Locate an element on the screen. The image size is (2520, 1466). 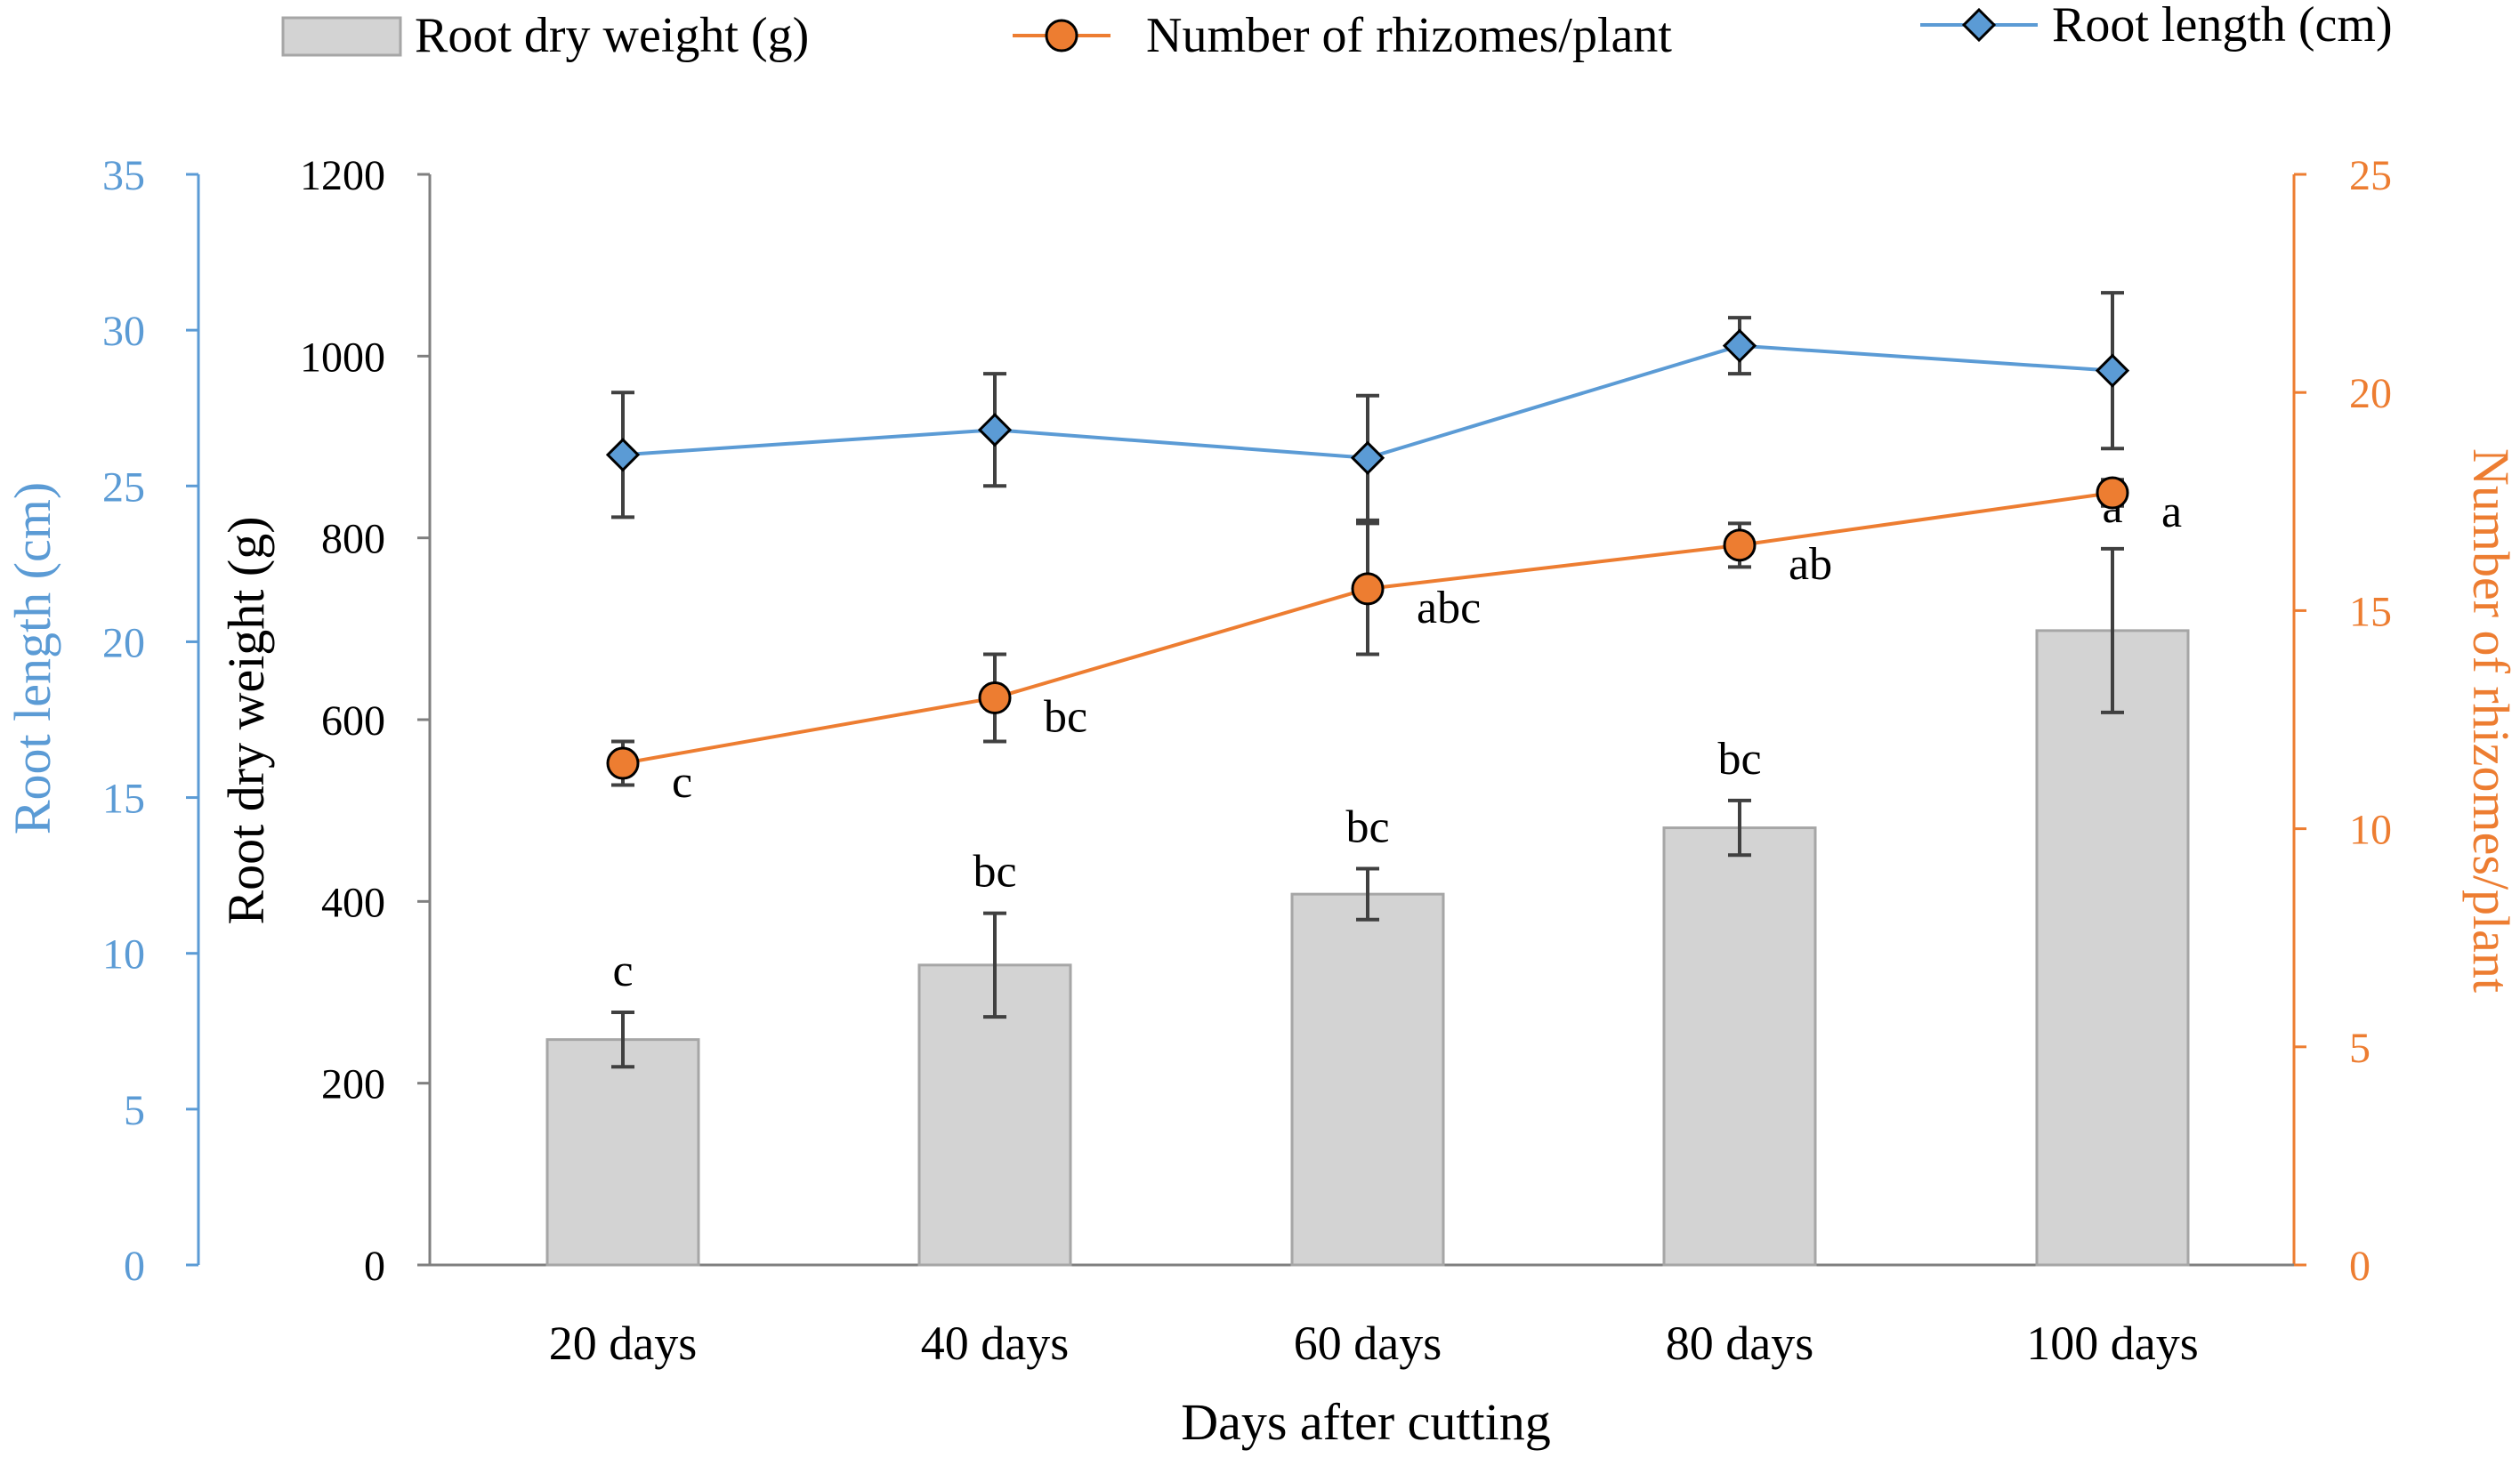
root-length-axis-title: Root length (cm) is located at coordinates (32, 658).